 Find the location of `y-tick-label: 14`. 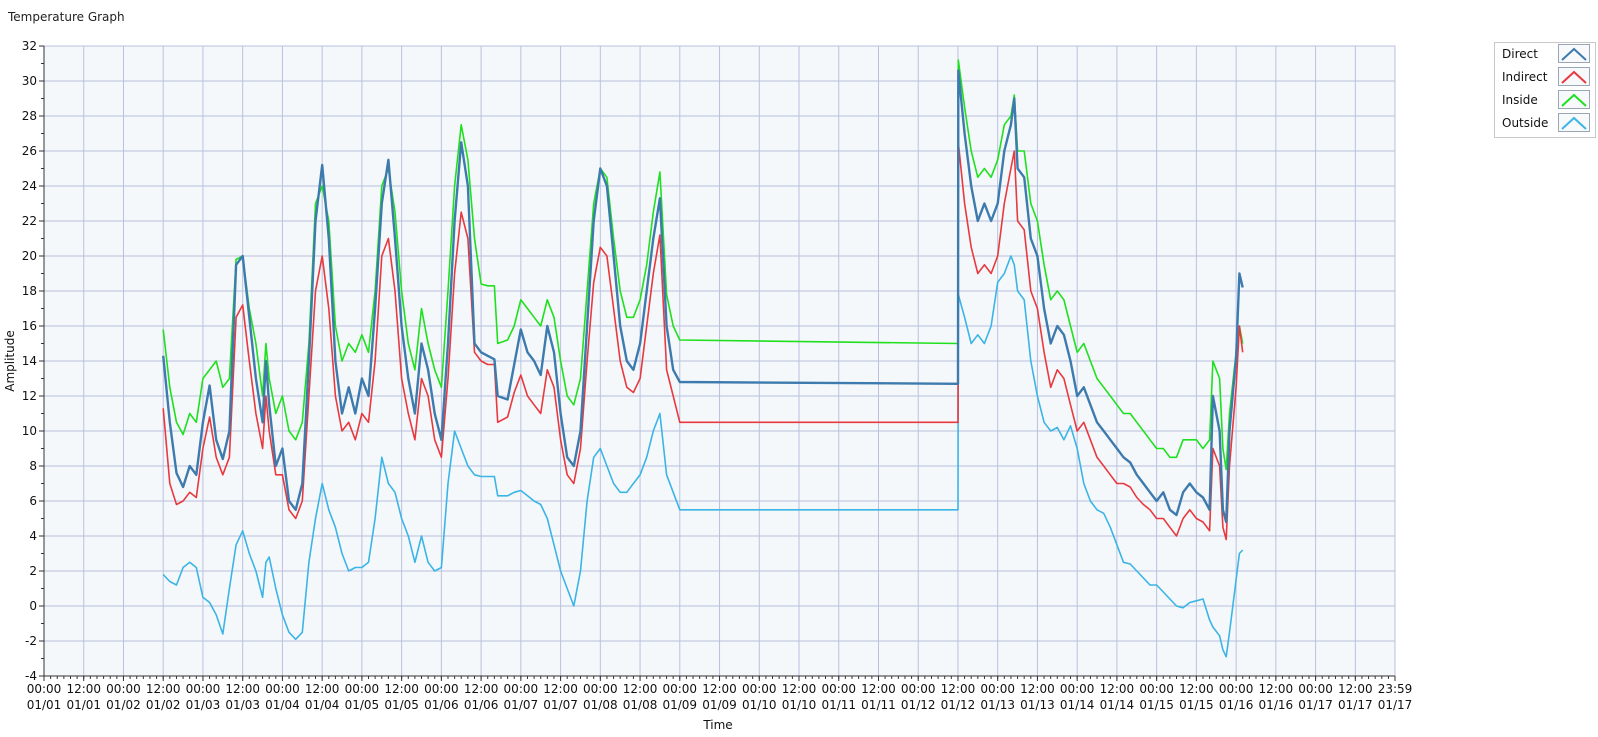

y-tick-label: 14 is located at coordinates (29, 361).